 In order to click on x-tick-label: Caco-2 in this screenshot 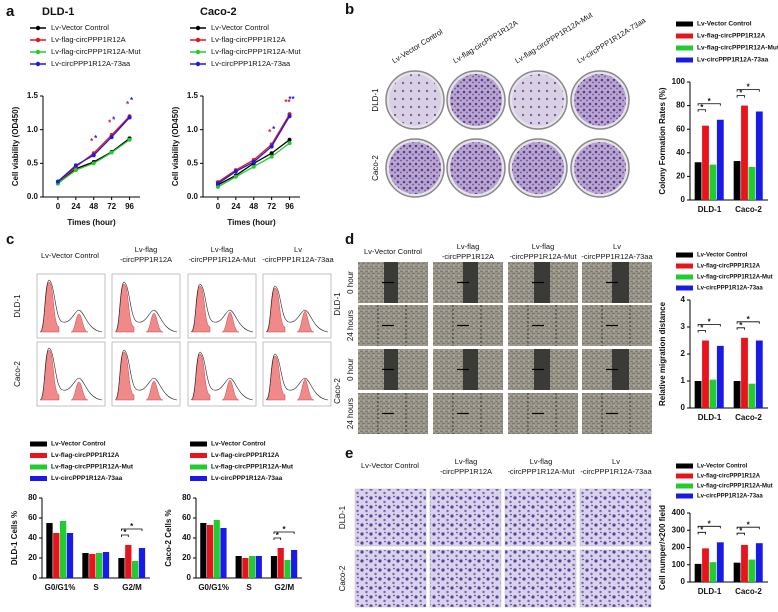, I will do `click(748, 417)`.